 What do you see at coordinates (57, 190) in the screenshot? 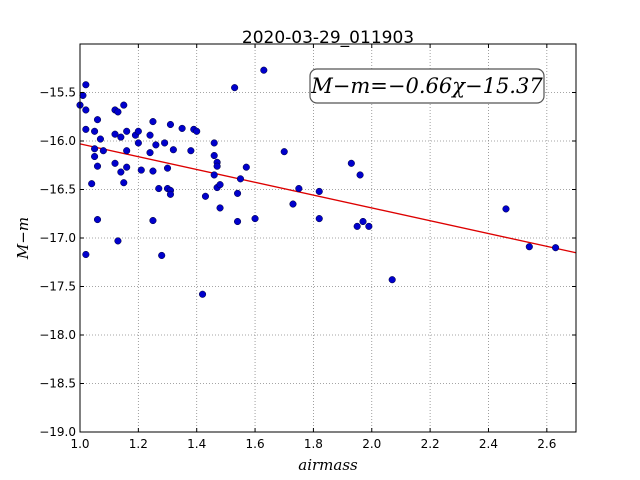
I see `y-tick-label: −16.5` at bounding box center [57, 190].